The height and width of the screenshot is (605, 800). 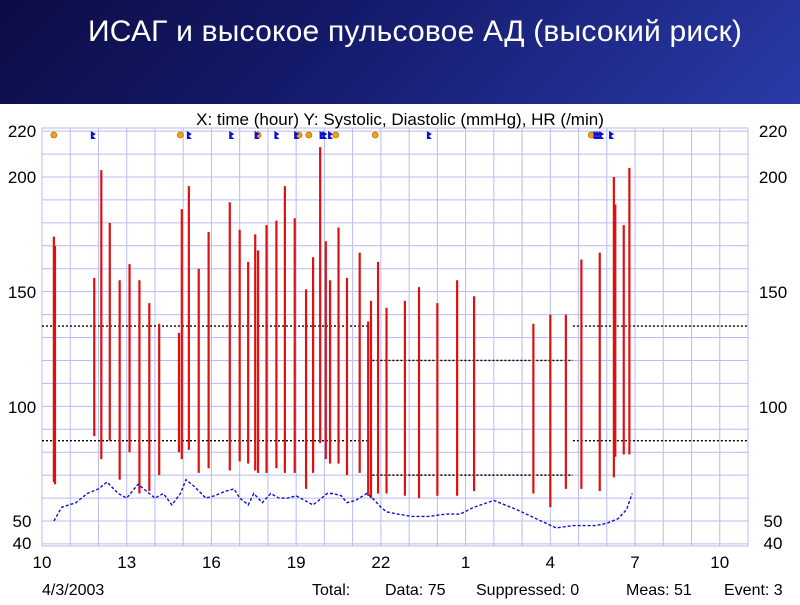 I want to click on y-tick-label-left: 150, so click(x=22, y=292).